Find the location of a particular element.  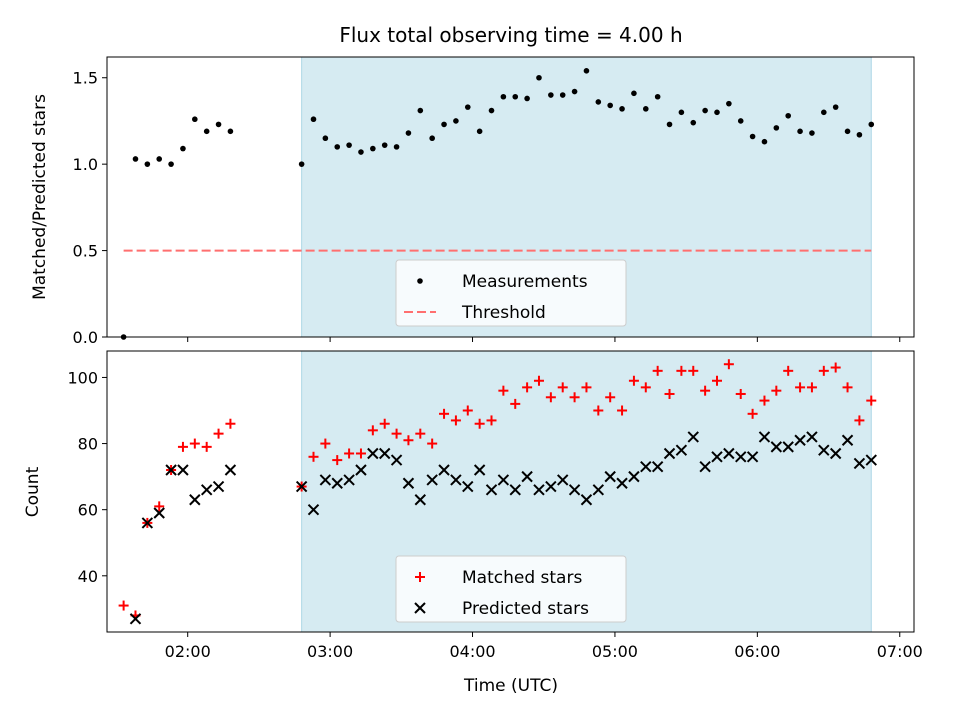

legend-label: Measurements is located at coordinates (525, 282).